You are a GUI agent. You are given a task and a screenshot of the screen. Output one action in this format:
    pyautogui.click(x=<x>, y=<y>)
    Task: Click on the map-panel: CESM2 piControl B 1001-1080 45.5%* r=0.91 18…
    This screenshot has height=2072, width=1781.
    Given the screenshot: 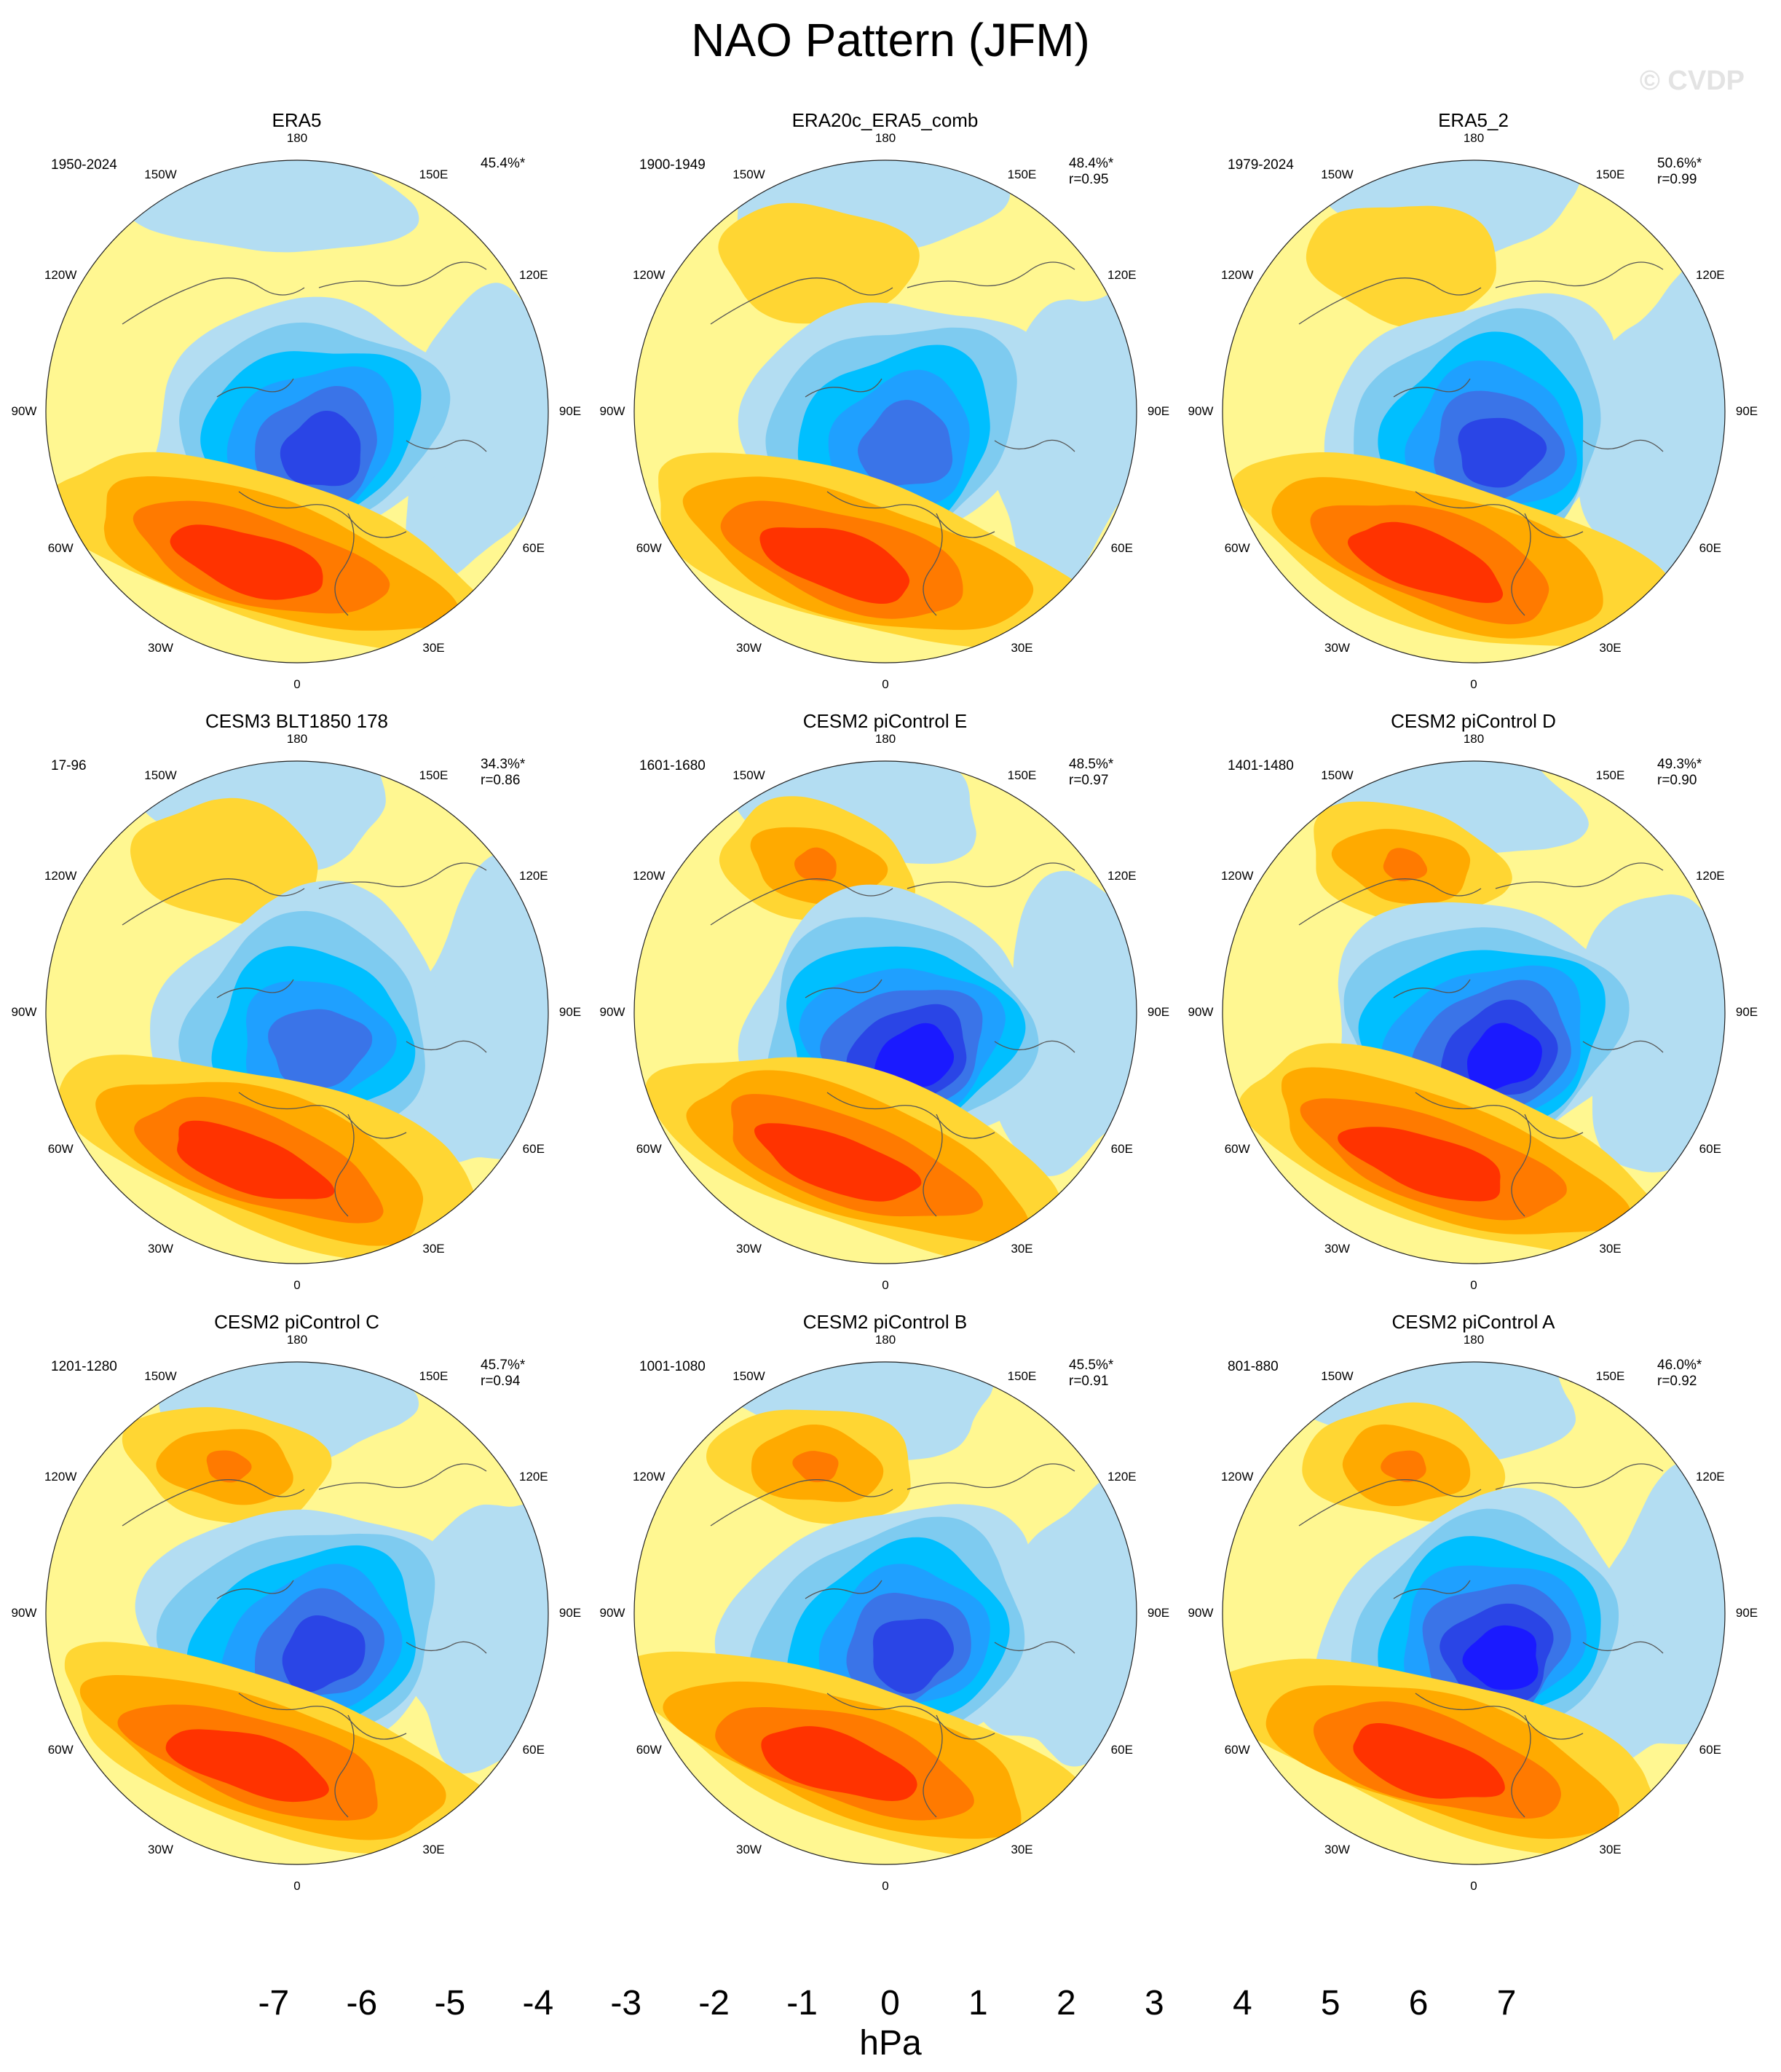 What is the action you would take?
    pyautogui.click(x=885, y=1613)
    